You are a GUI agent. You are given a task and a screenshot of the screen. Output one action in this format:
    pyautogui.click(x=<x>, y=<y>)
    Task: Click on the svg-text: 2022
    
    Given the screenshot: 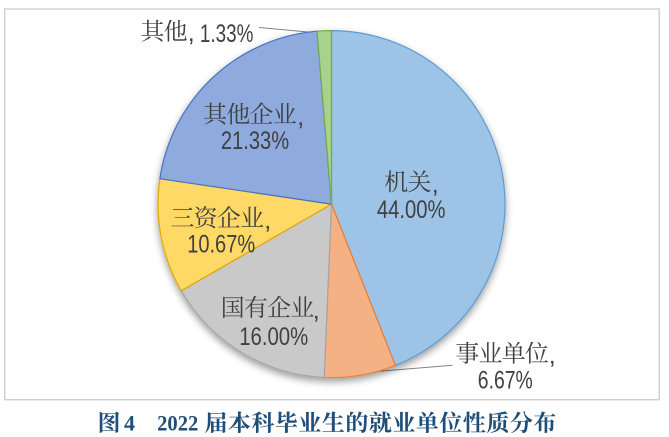 What is the action you would take?
    pyautogui.click(x=177, y=422)
    